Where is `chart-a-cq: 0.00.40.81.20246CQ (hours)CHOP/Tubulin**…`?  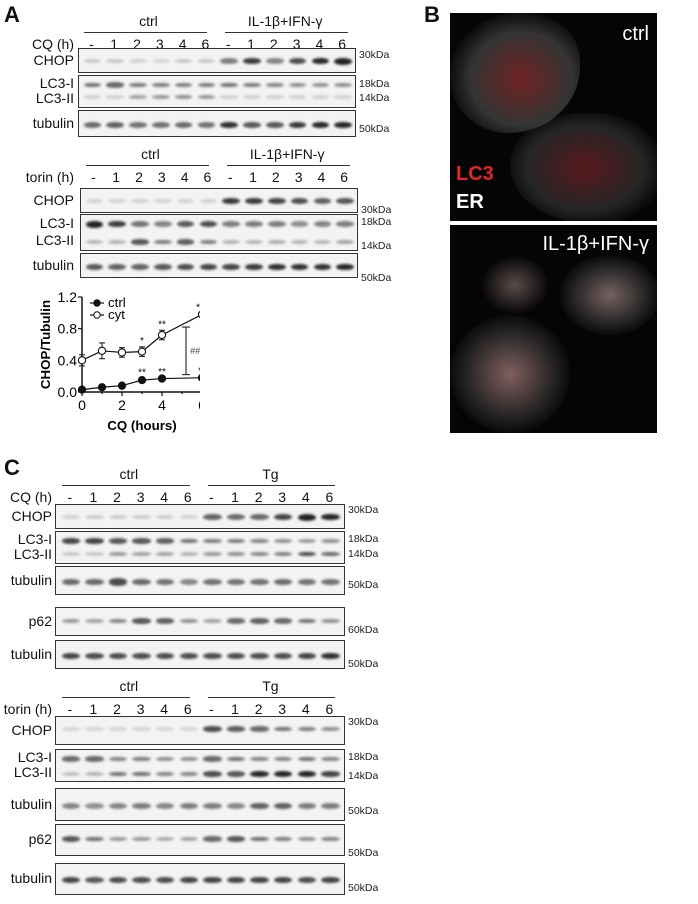 chart-a-cq: 0.00.40.81.20246CQ (hours)CHOP/Tubulin**… is located at coordinates (114, 360).